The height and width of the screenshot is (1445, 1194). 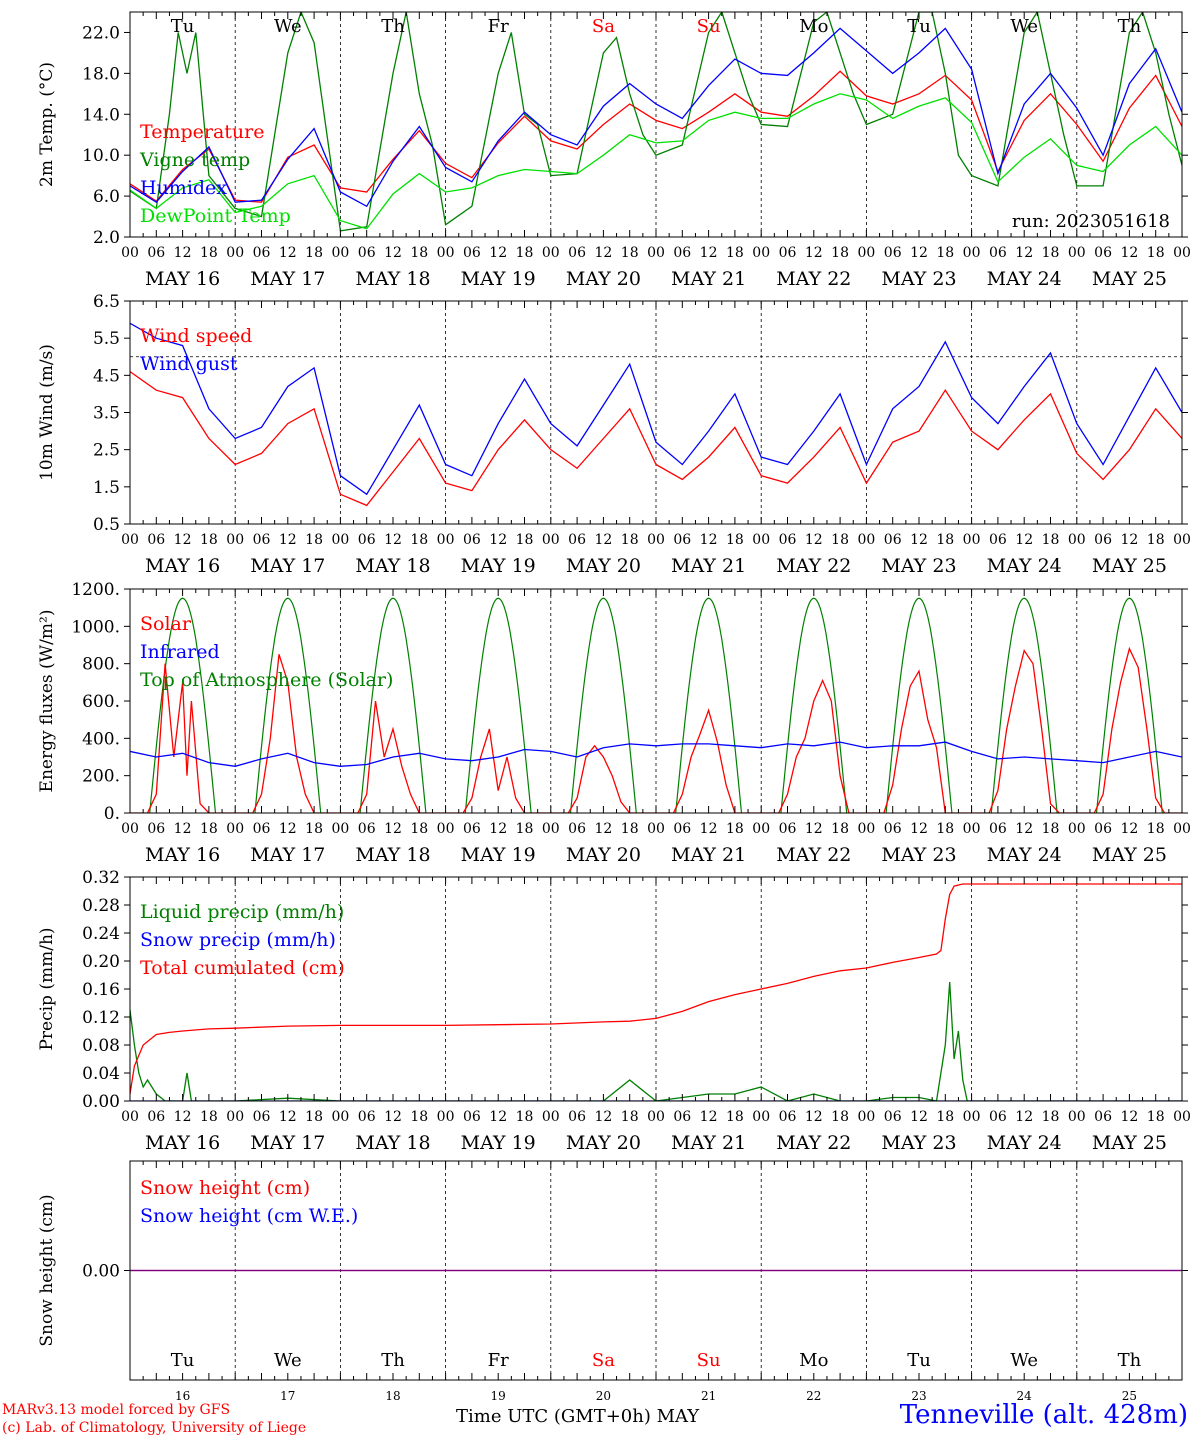 I want to click on series-temperature, so click(x=656, y=136).